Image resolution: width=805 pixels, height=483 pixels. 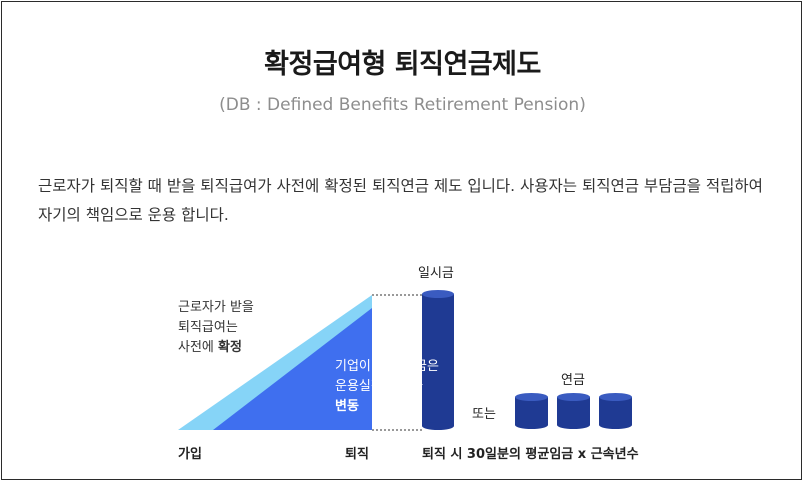 I want to click on employee-note-bold: 확정, so click(x=230, y=347).